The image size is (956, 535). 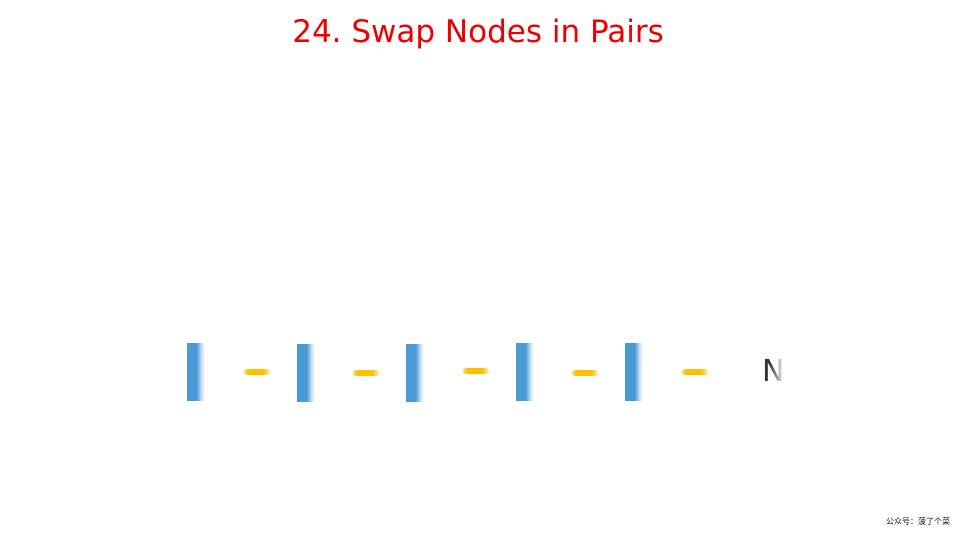 What do you see at coordinates (478, 32) in the screenshot?
I see `page-title: 24. Swap Nodes in Pairs` at bounding box center [478, 32].